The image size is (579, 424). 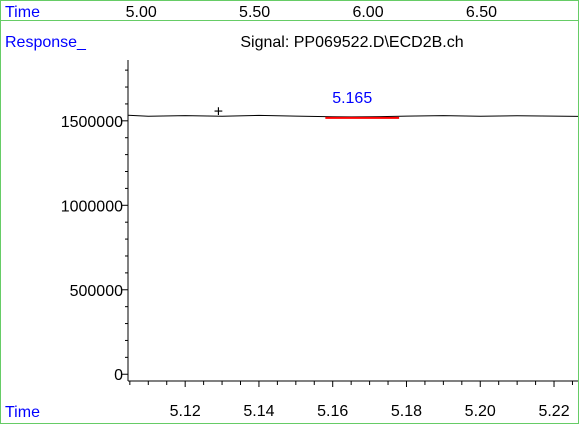 I want to click on y-axis-label: Response_, so click(x=46, y=42).